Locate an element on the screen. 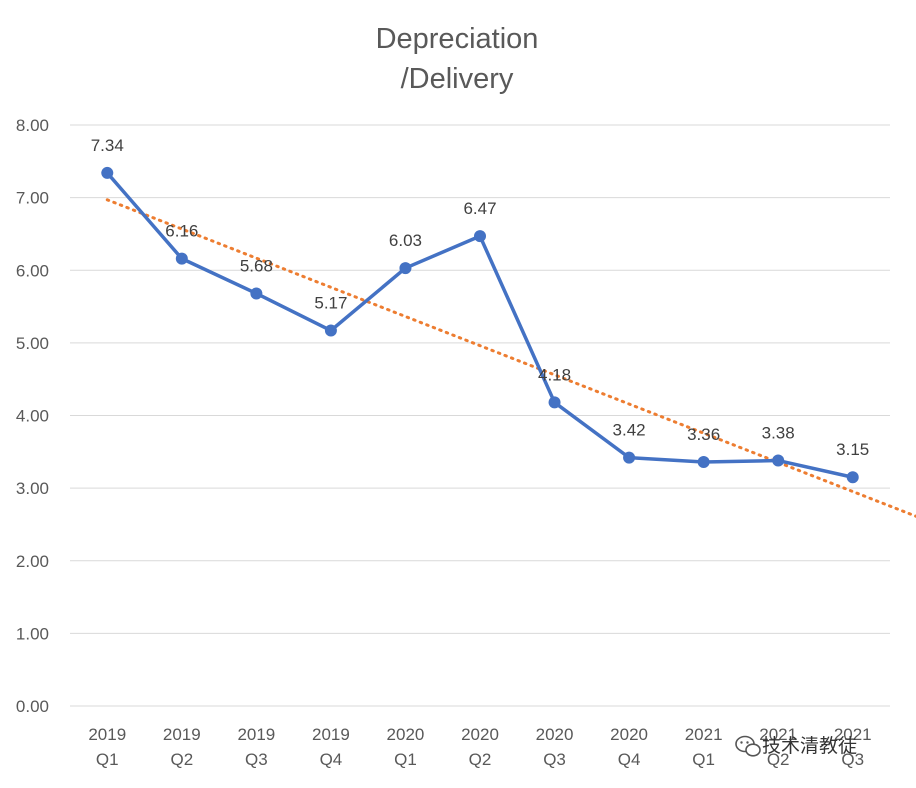 The width and height of the screenshot is (916, 788). y-tick-label: 0.00 is located at coordinates (32, 706).